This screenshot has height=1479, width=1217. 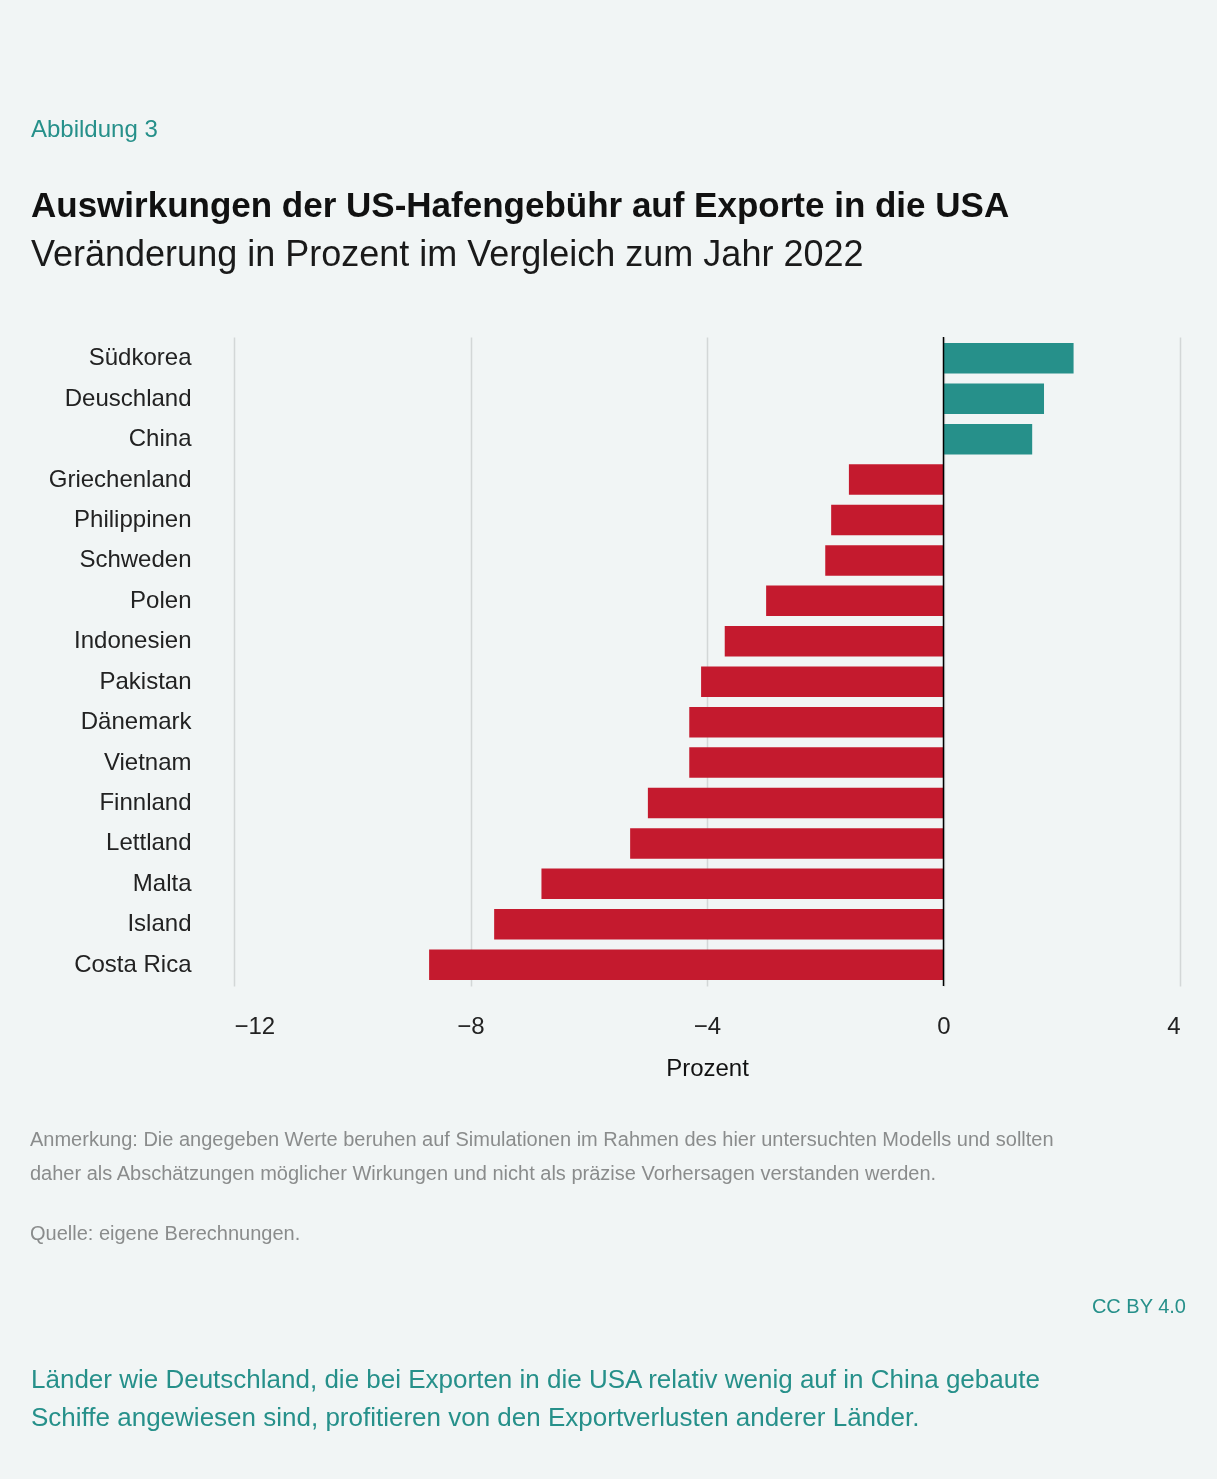 What do you see at coordinates (161, 599) in the screenshot?
I see `y-tick-label: Polen` at bounding box center [161, 599].